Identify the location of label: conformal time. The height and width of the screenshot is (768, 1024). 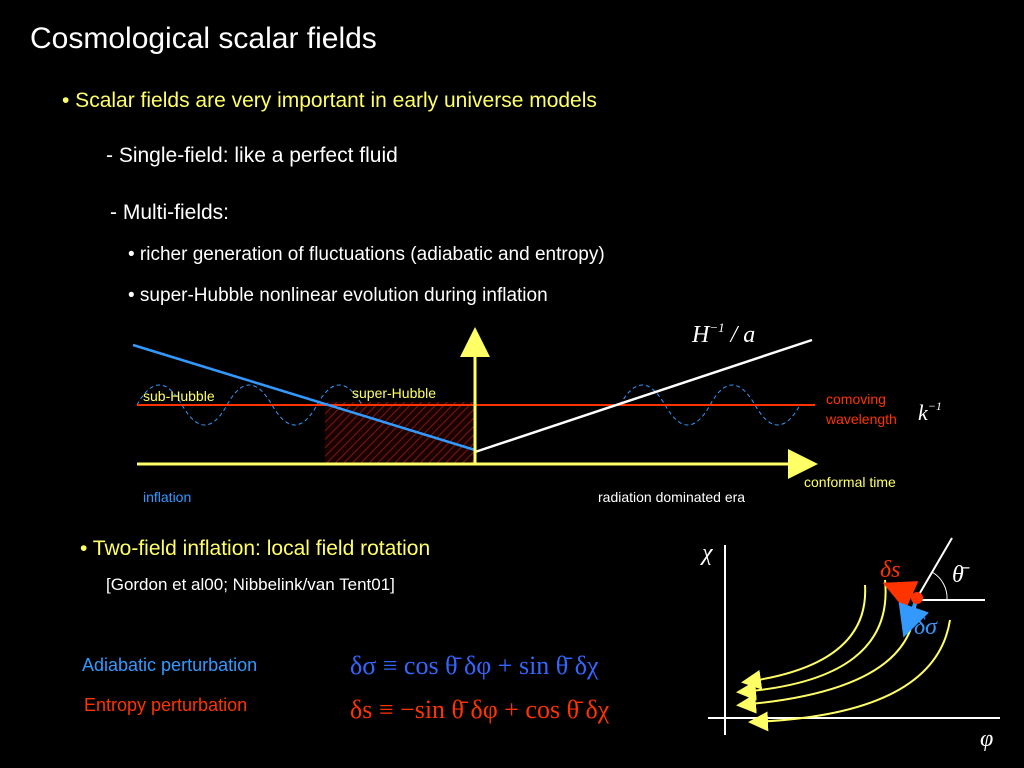
(850, 482).